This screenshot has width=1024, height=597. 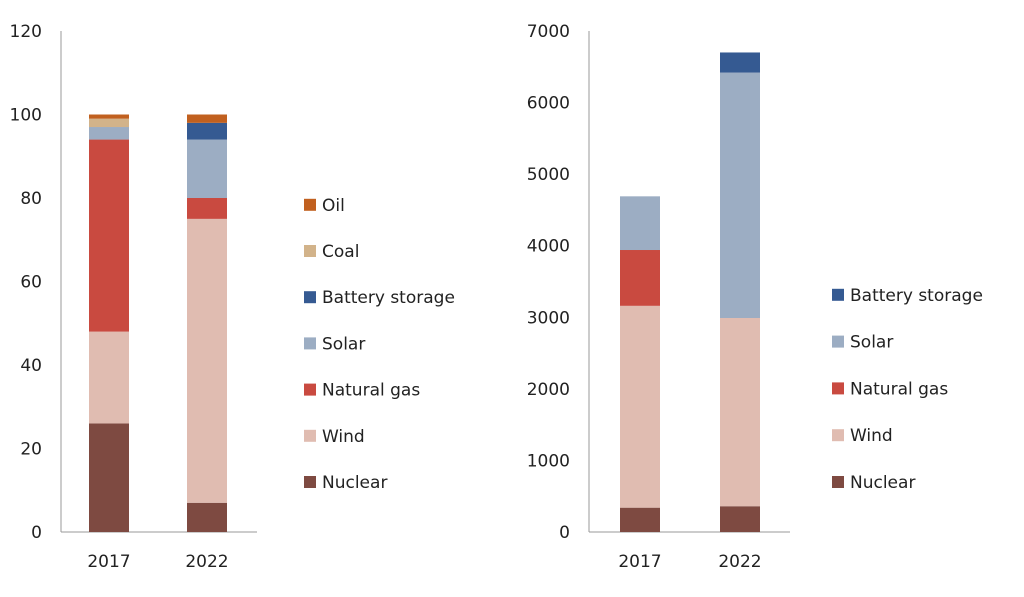 I want to click on y-tick-label: 60, so click(x=31, y=283).